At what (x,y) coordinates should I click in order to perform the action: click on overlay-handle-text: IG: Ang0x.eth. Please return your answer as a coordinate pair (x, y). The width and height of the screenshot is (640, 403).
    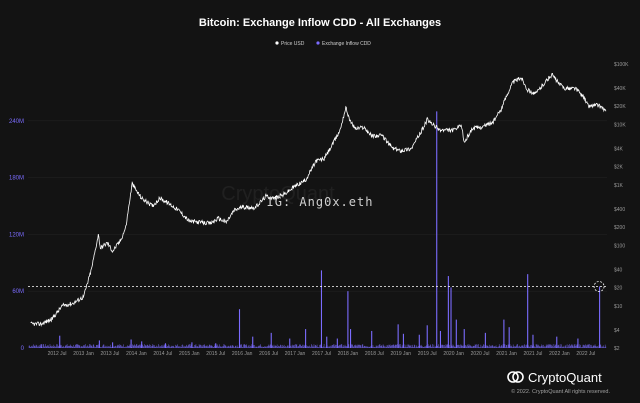
    Looking at the image, I should click on (320, 202).